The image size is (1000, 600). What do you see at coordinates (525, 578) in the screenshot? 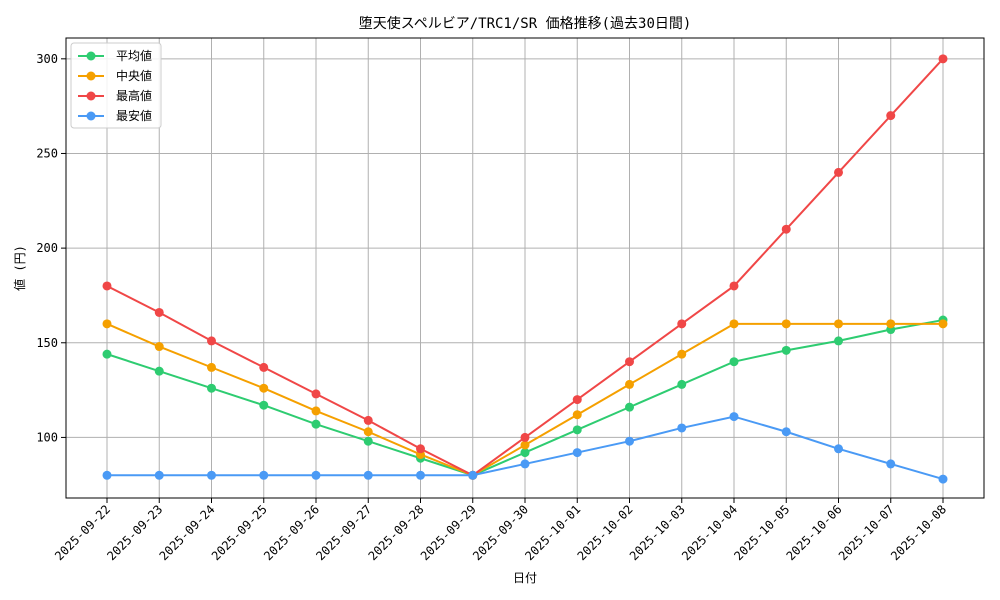
I see `x-axis-label: 日付` at bounding box center [525, 578].